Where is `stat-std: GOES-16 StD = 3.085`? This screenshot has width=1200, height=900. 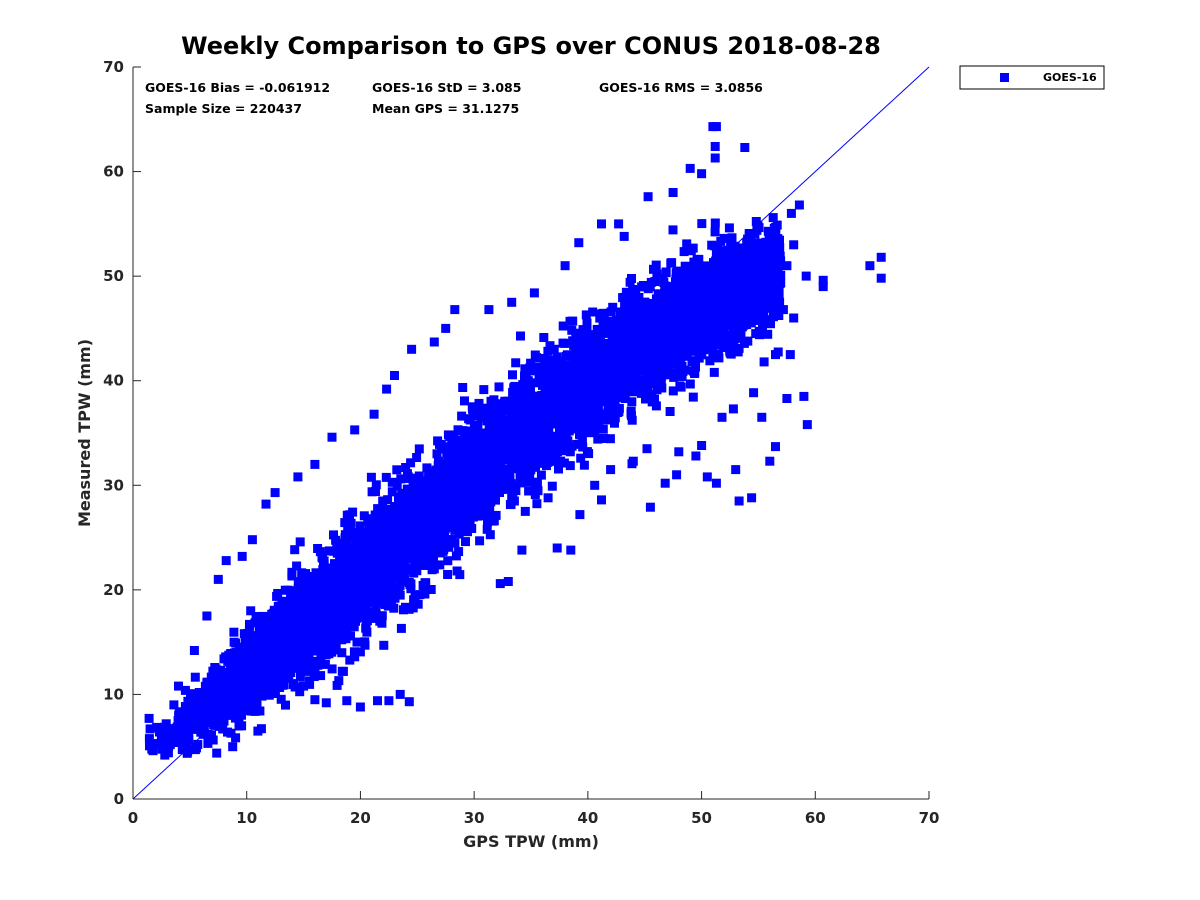 stat-std: GOES-16 StD = 3.085 is located at coordinates (446, 87).